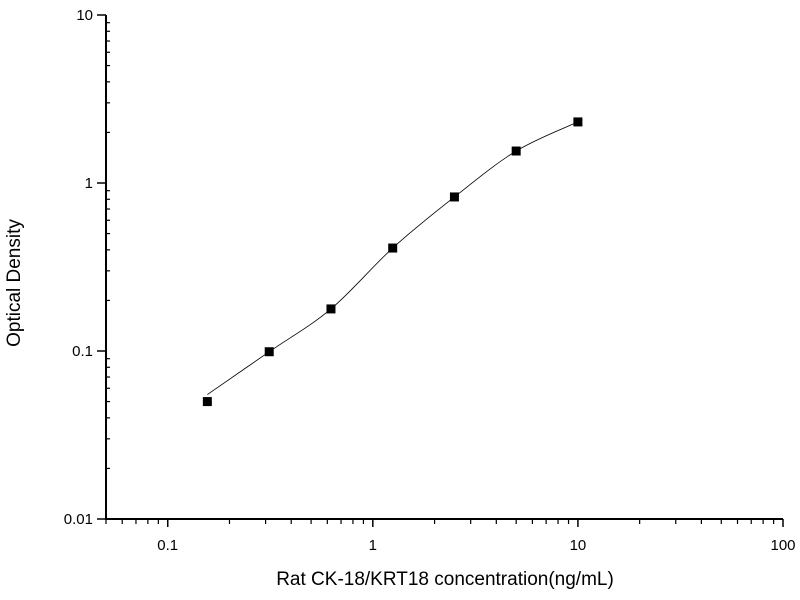  I want to click on y-tick-label: 1, so click(89, 183).